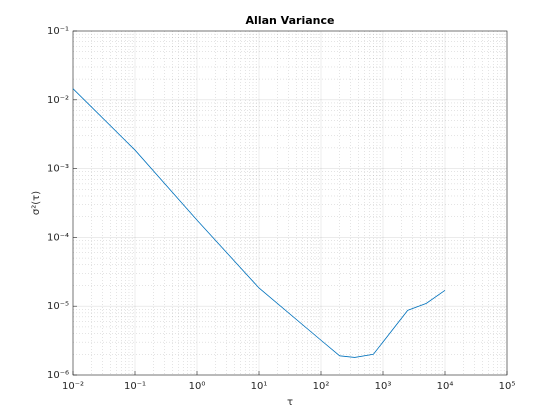 This screenshot has height=420, width=560. Describe the element at coordinates (58, 169) in the screenshot. I see `y-tick-label: 10⁻³` at that location.